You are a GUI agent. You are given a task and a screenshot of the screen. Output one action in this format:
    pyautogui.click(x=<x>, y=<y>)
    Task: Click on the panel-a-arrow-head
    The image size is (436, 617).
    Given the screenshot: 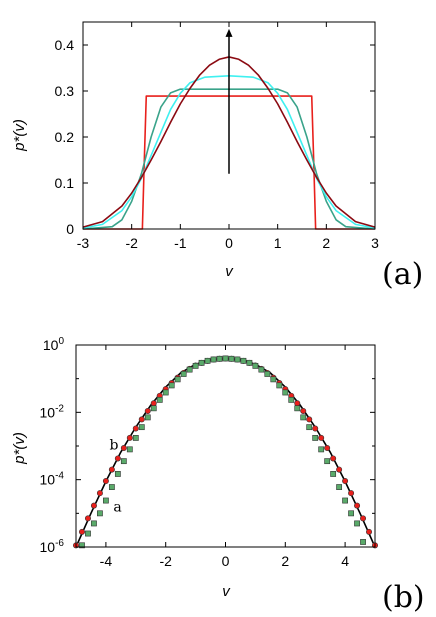 What is the action you would take?
    pyautogui.click(x=229, y=32)
    